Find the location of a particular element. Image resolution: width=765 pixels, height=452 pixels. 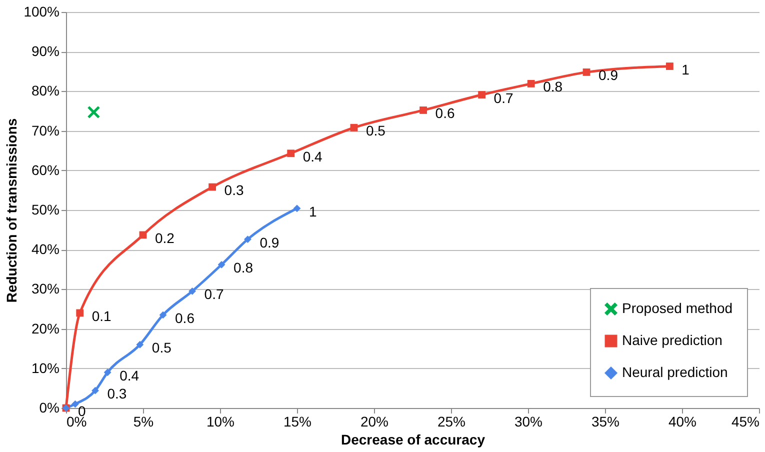

y-tick-label: 80% is located at coordinates (45, 90).